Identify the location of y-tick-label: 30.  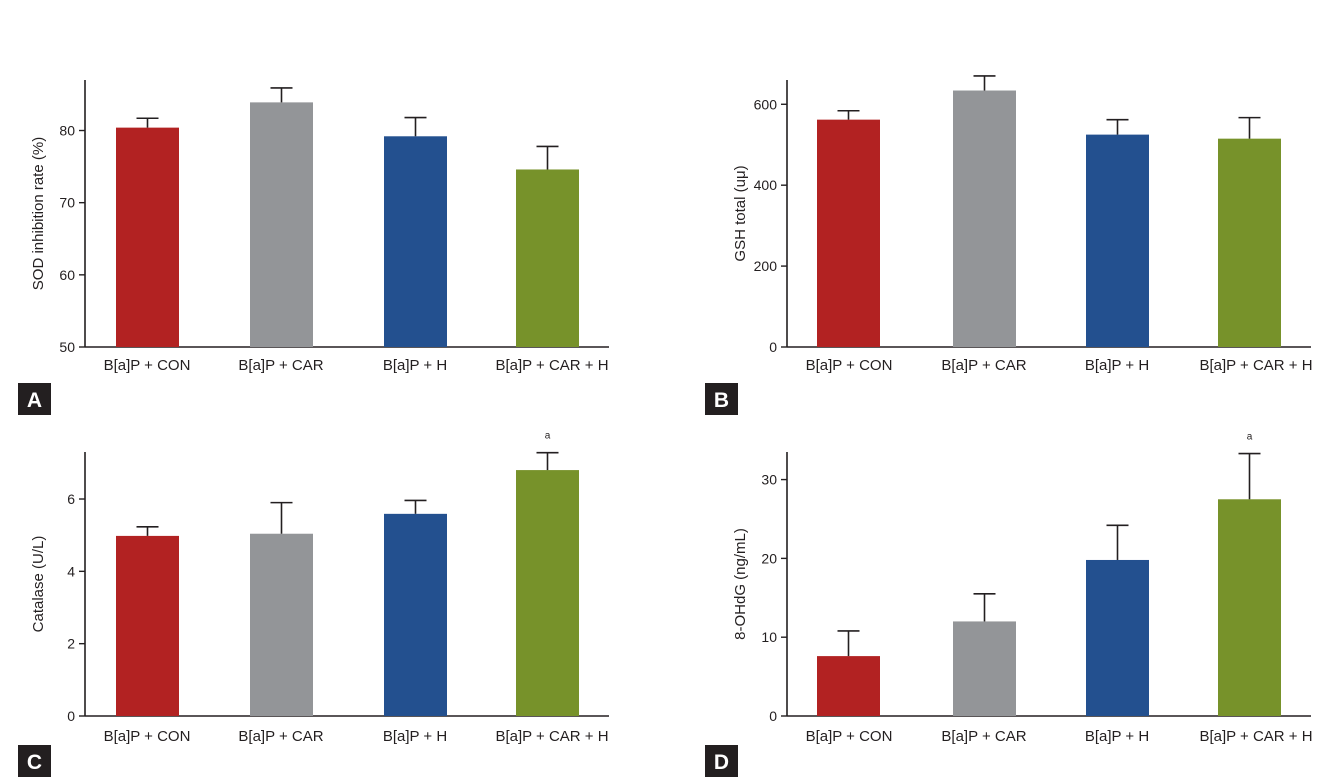
(769, 480).